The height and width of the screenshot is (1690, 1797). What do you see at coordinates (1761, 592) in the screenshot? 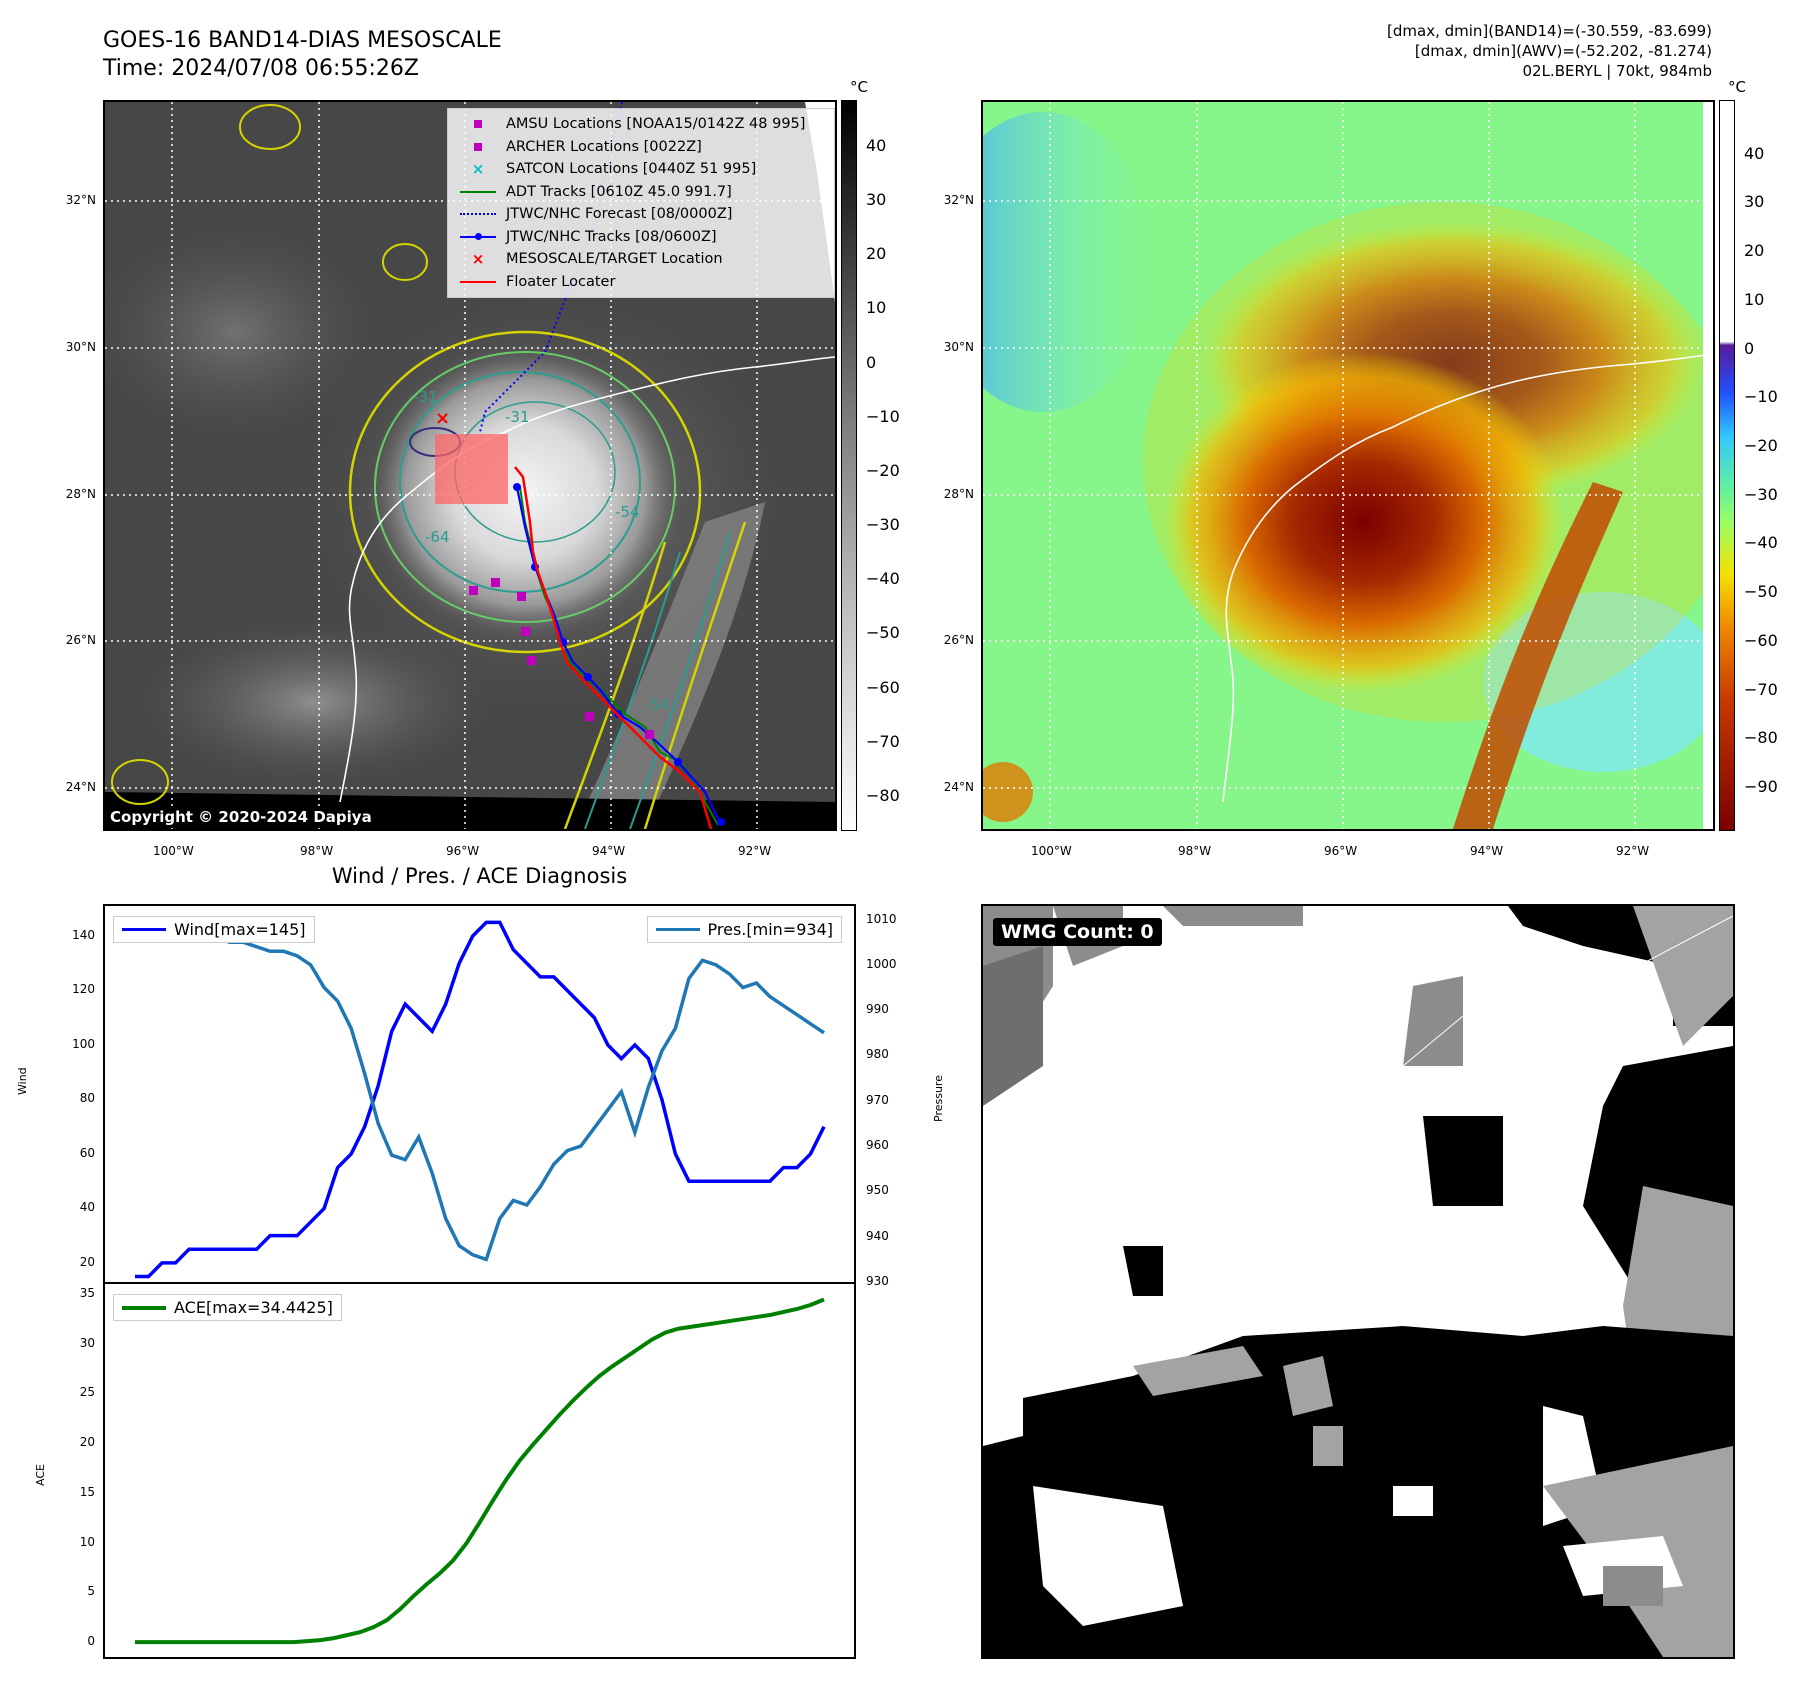
I see `colorbar-tick: −50` at bounding box center [1761, 592].